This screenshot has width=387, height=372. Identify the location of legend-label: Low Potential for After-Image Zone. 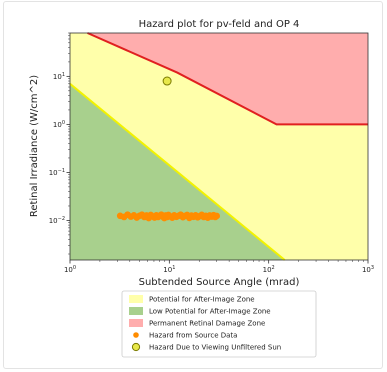
(210, 312).